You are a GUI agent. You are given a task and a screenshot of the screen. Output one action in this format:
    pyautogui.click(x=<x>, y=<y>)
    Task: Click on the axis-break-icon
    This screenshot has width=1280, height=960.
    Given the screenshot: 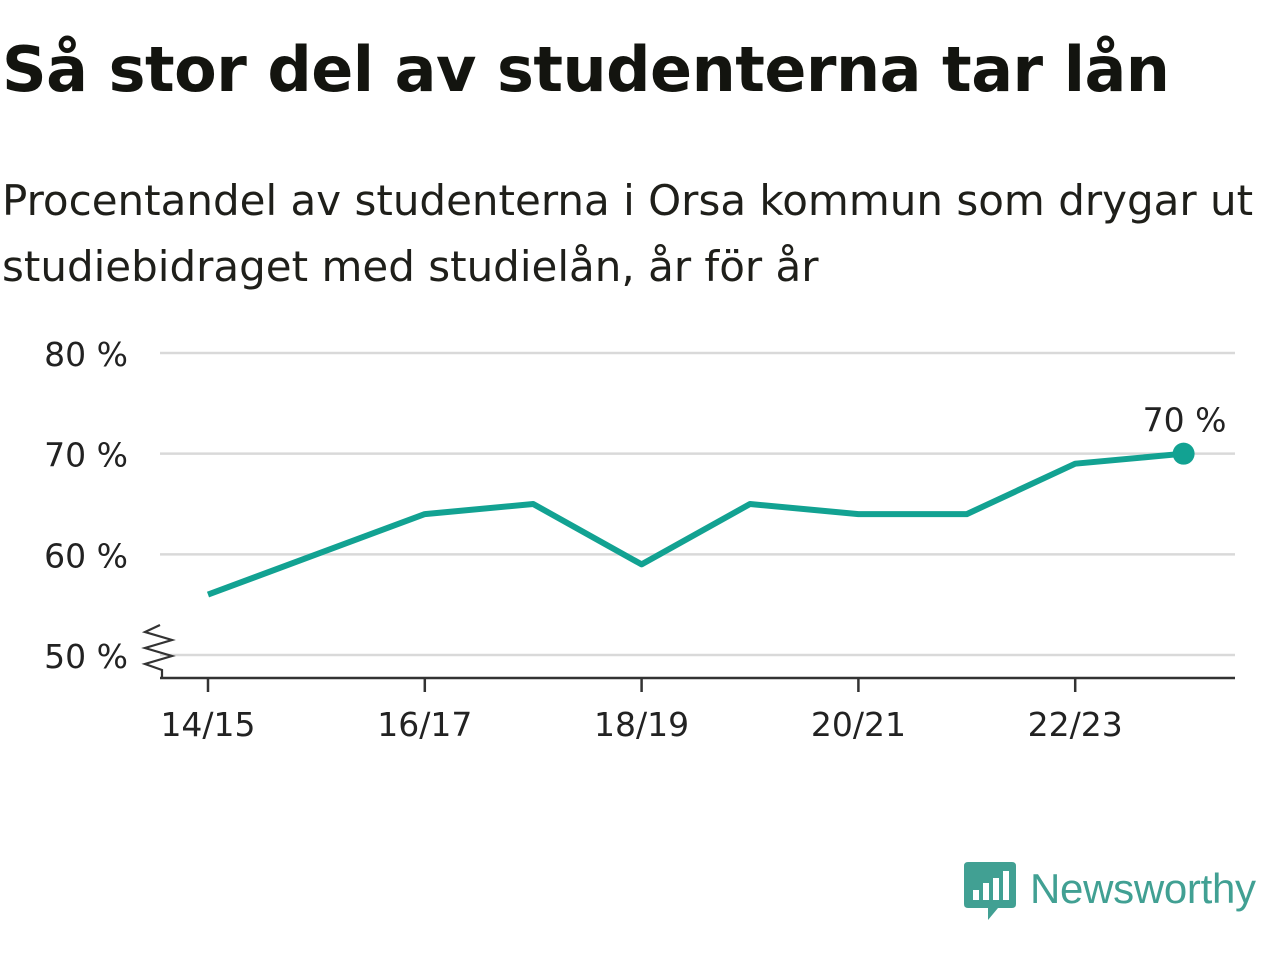 What is the action you would take?
    pyautogui.click(x=158, y=651)
    